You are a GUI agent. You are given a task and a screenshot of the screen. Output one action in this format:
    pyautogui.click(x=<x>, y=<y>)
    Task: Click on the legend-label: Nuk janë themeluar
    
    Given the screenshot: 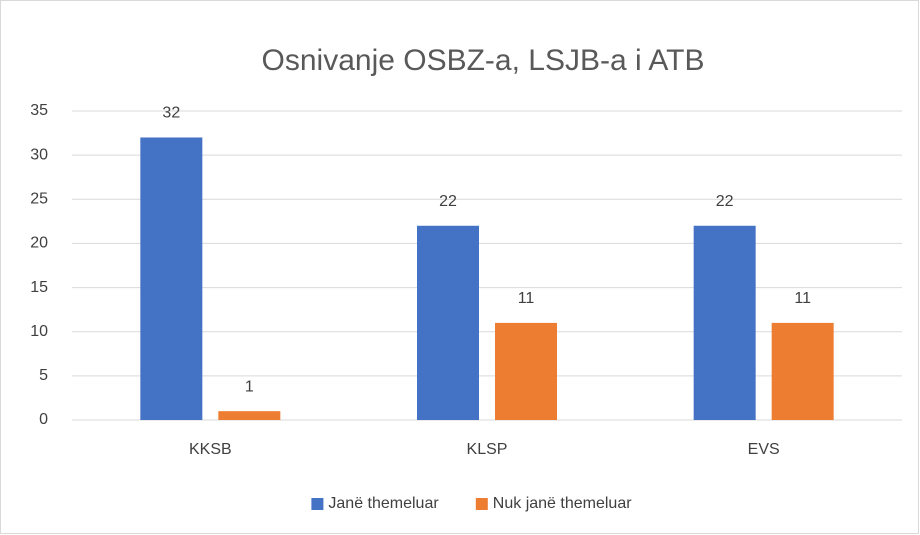 What is the action you would take?
    pyautogui.click(x=562, y=503)
    